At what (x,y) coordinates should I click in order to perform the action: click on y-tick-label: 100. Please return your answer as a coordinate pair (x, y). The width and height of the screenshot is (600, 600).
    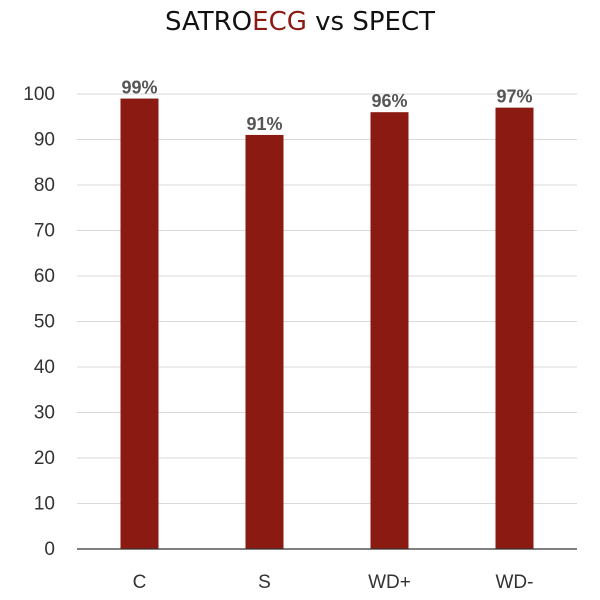
    Looking at the image, I should click on (39, 94).